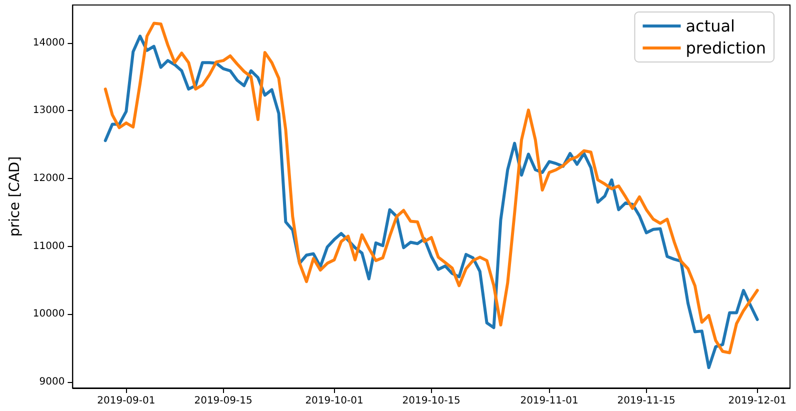  I want to click on x-tick-label: 2019-11-01, so click(549, 401).